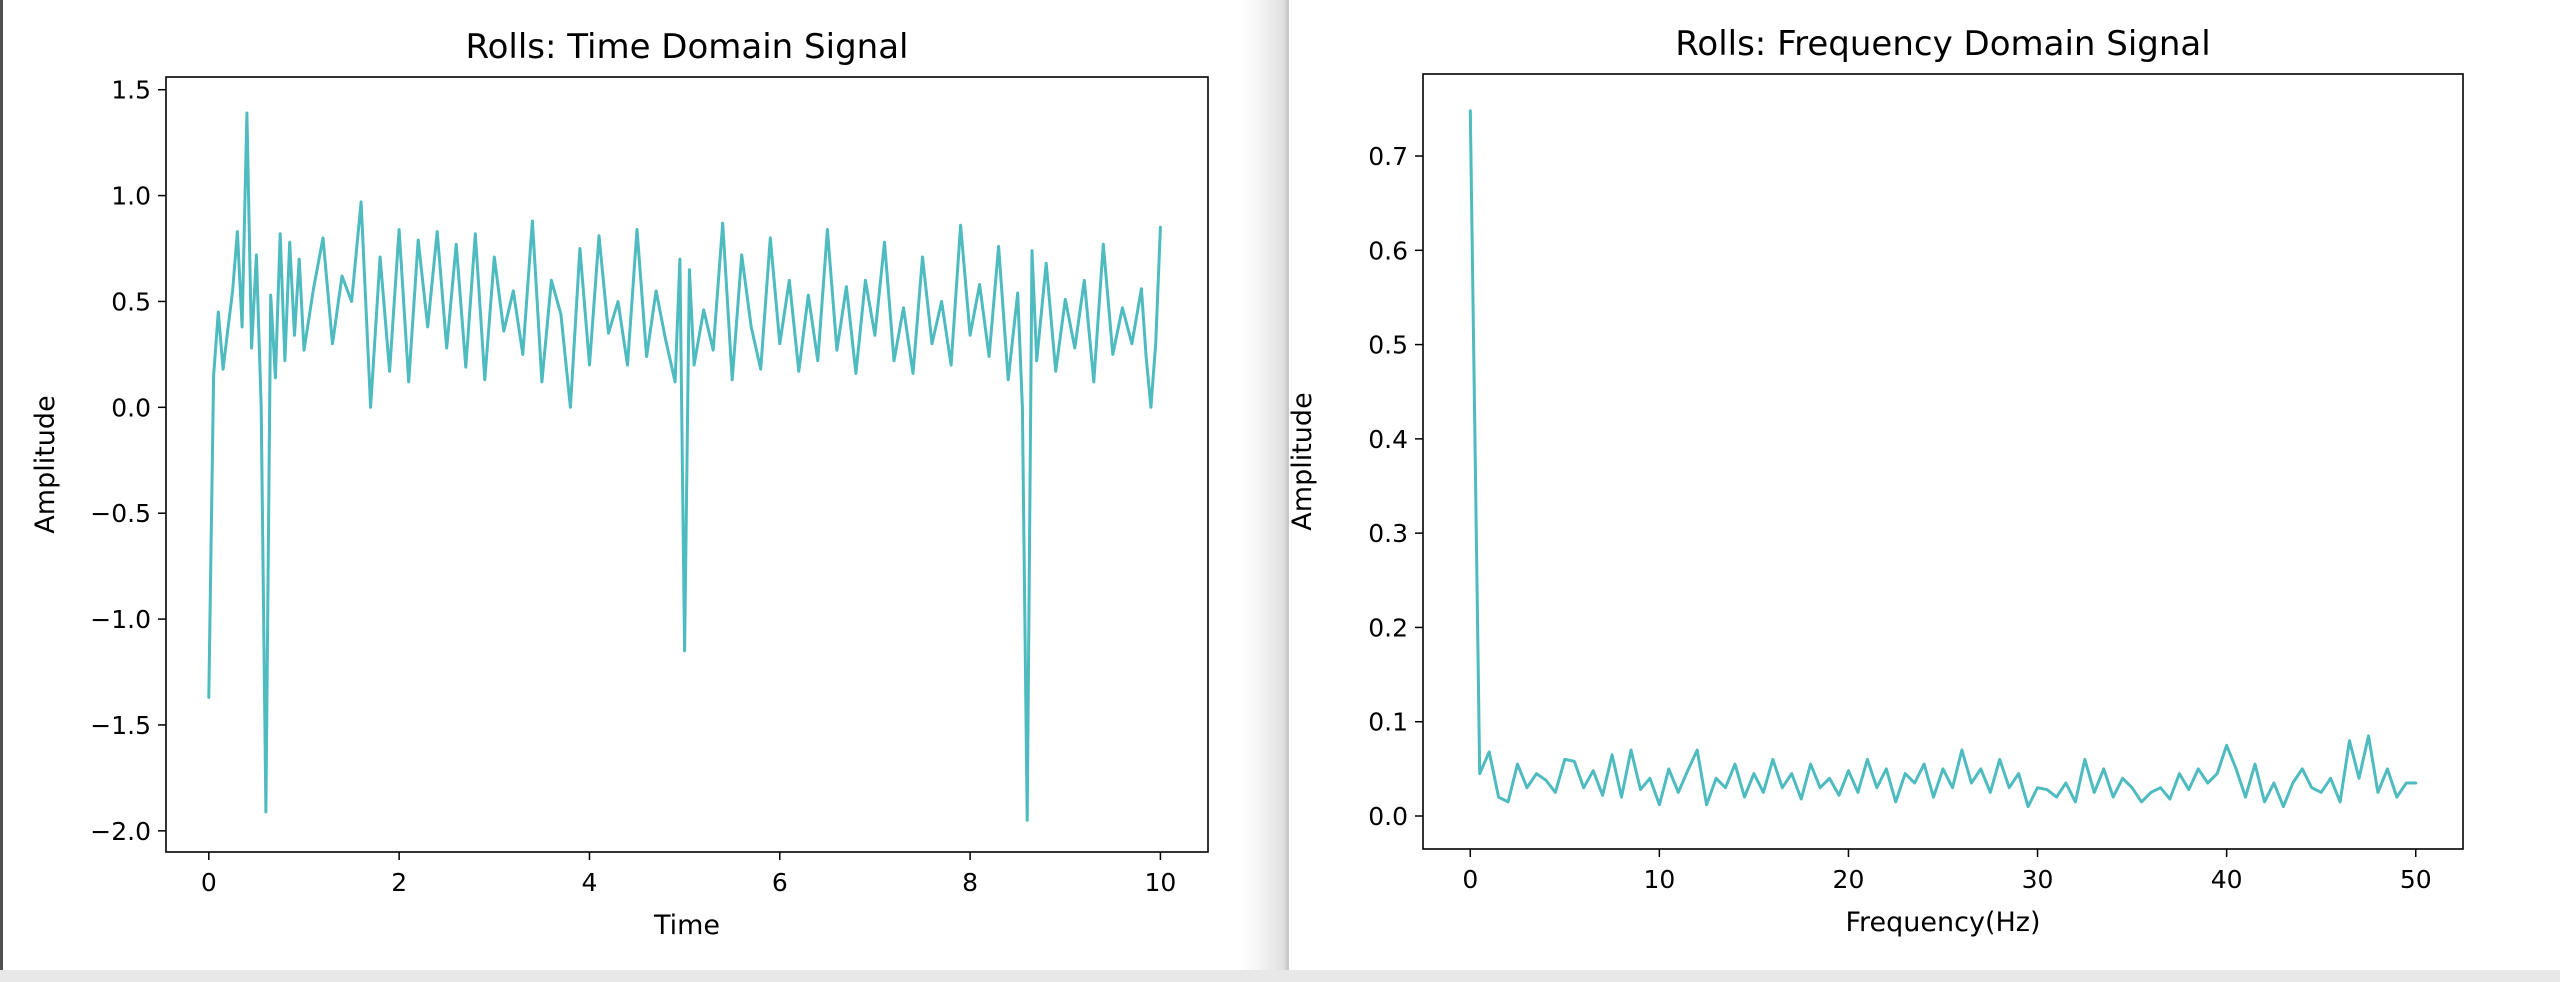 The width and height of the screenshot is (2560, 982). I want to click on y-tick-label: 0.4, so click(1388, 439).